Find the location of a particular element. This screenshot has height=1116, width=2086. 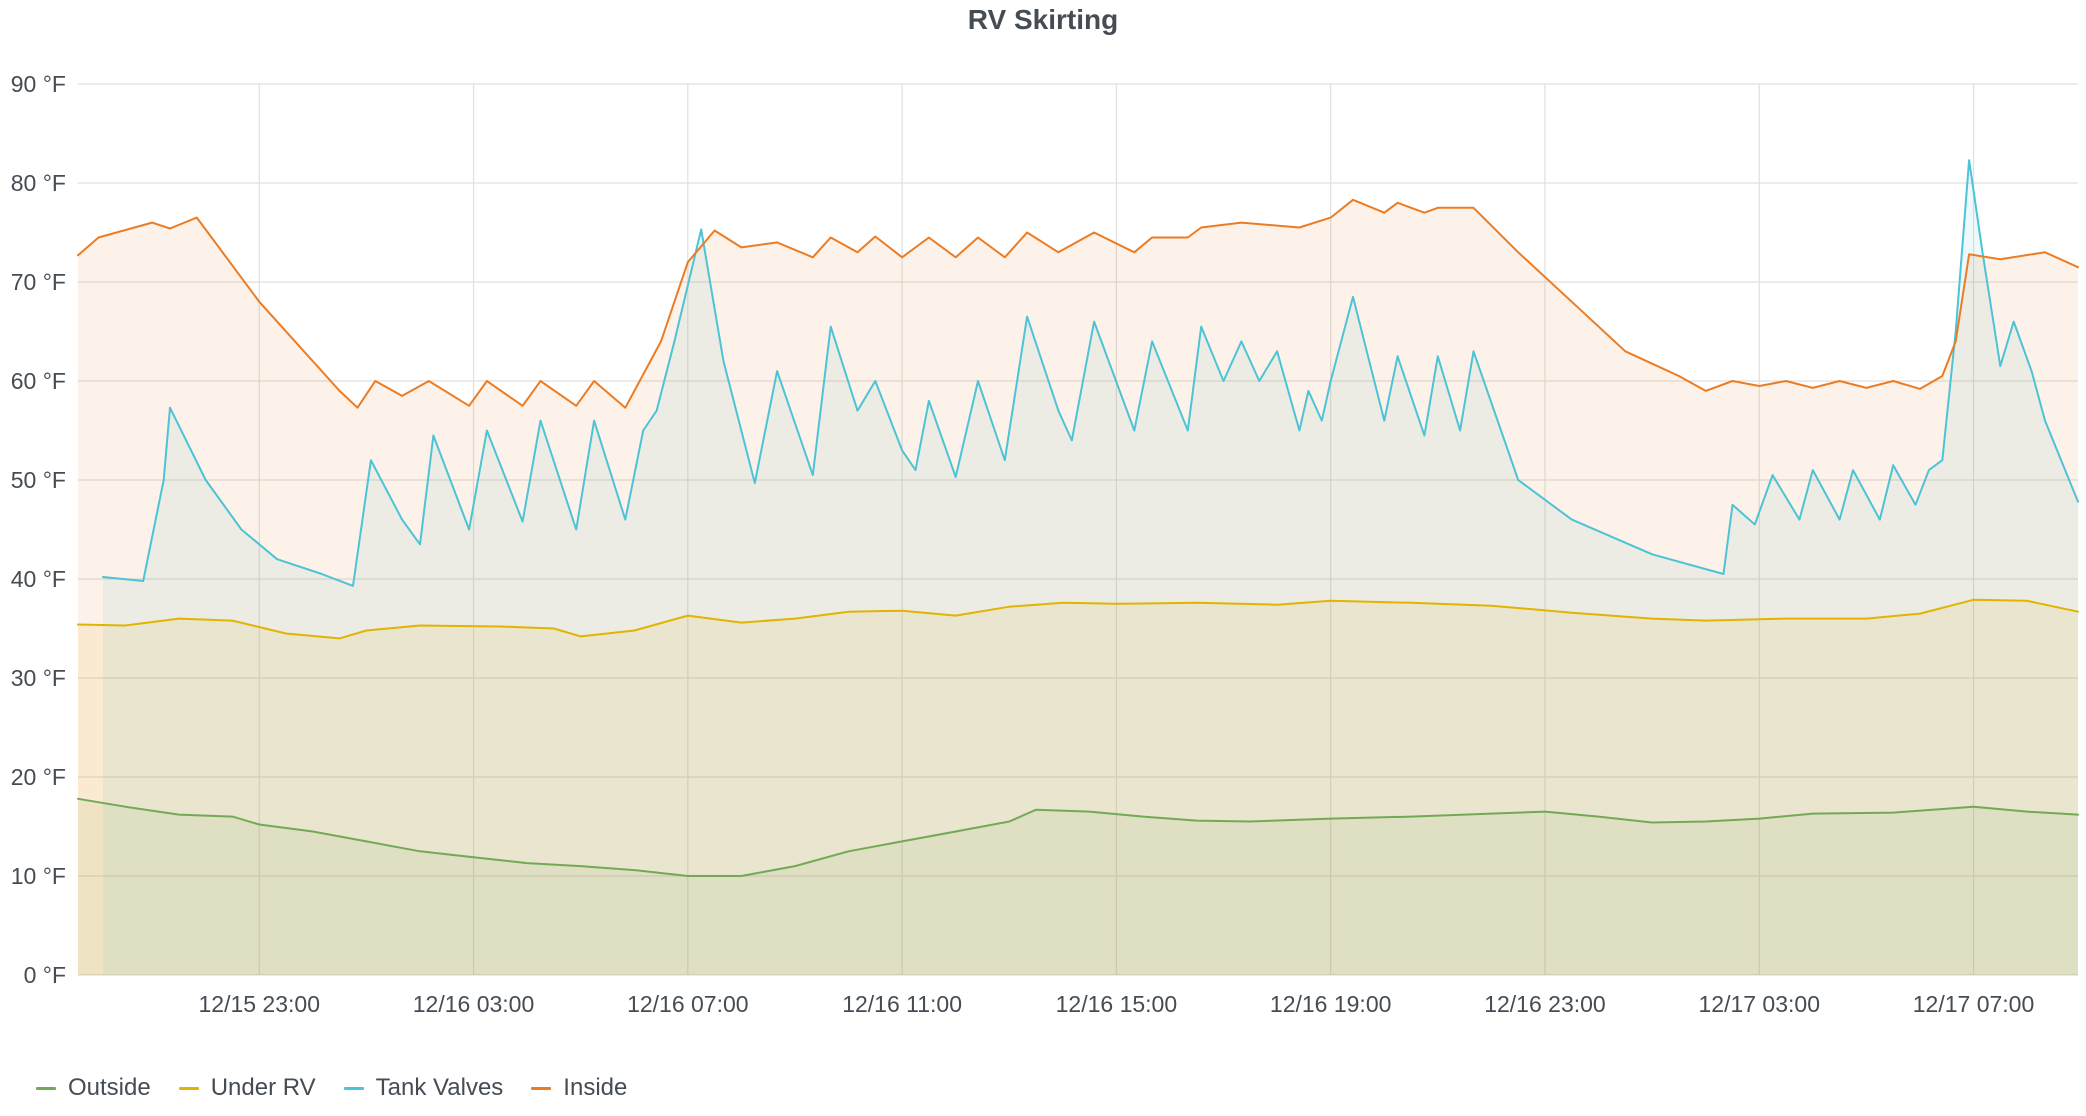

legend-label: Tank Valves is located at coordinates (439, 1087).